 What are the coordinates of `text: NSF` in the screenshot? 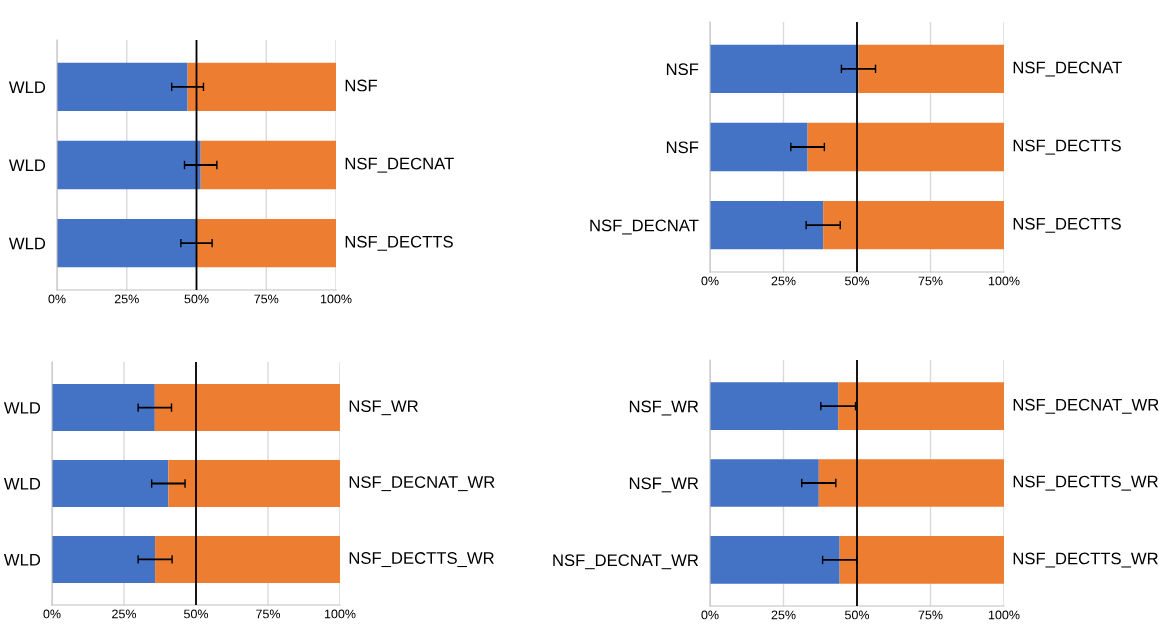 It's located at (361, 85).